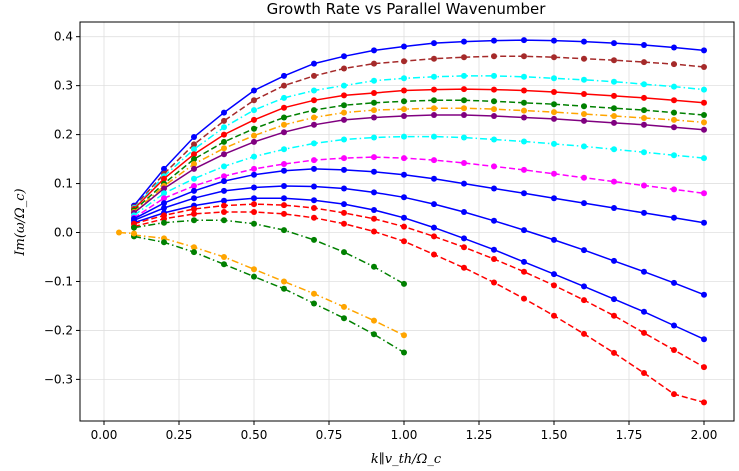 The width and height of the screenshot is (739, 471). I want to click on series-green-dash-dot, so click(269, 252).